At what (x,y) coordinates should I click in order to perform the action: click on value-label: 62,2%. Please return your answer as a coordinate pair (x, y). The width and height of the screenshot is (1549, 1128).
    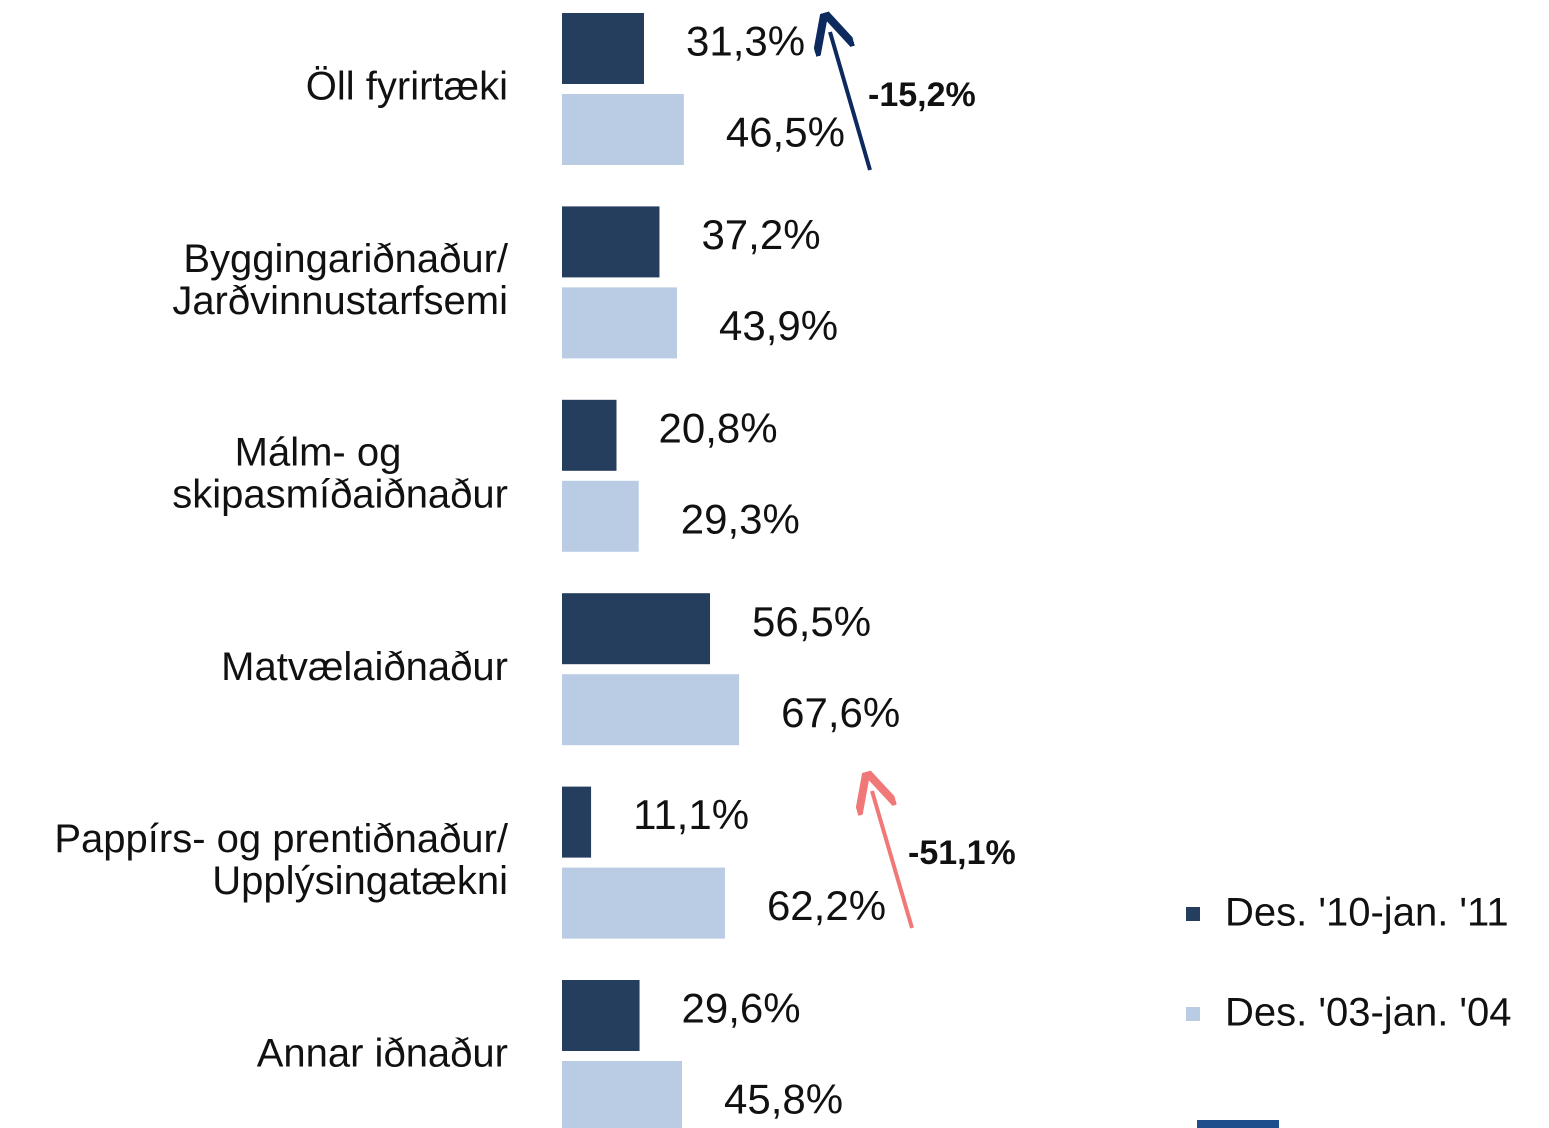
    Looking at the image, I should click on (826, 905).